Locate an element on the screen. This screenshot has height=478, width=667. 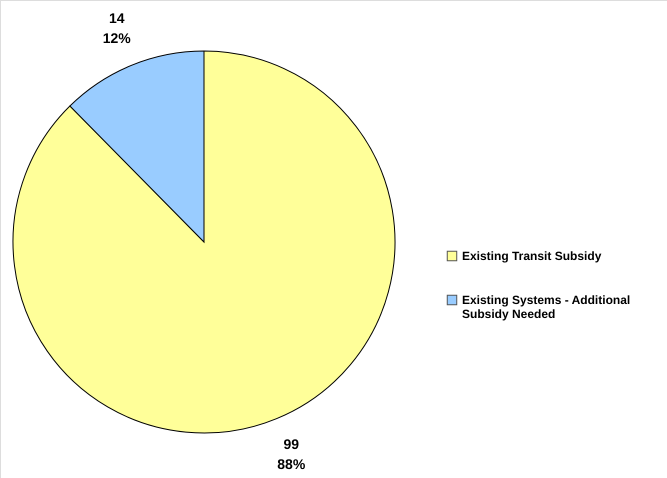
legend-label: Existing Transit Subsidy is located at coordinates (532, 256).